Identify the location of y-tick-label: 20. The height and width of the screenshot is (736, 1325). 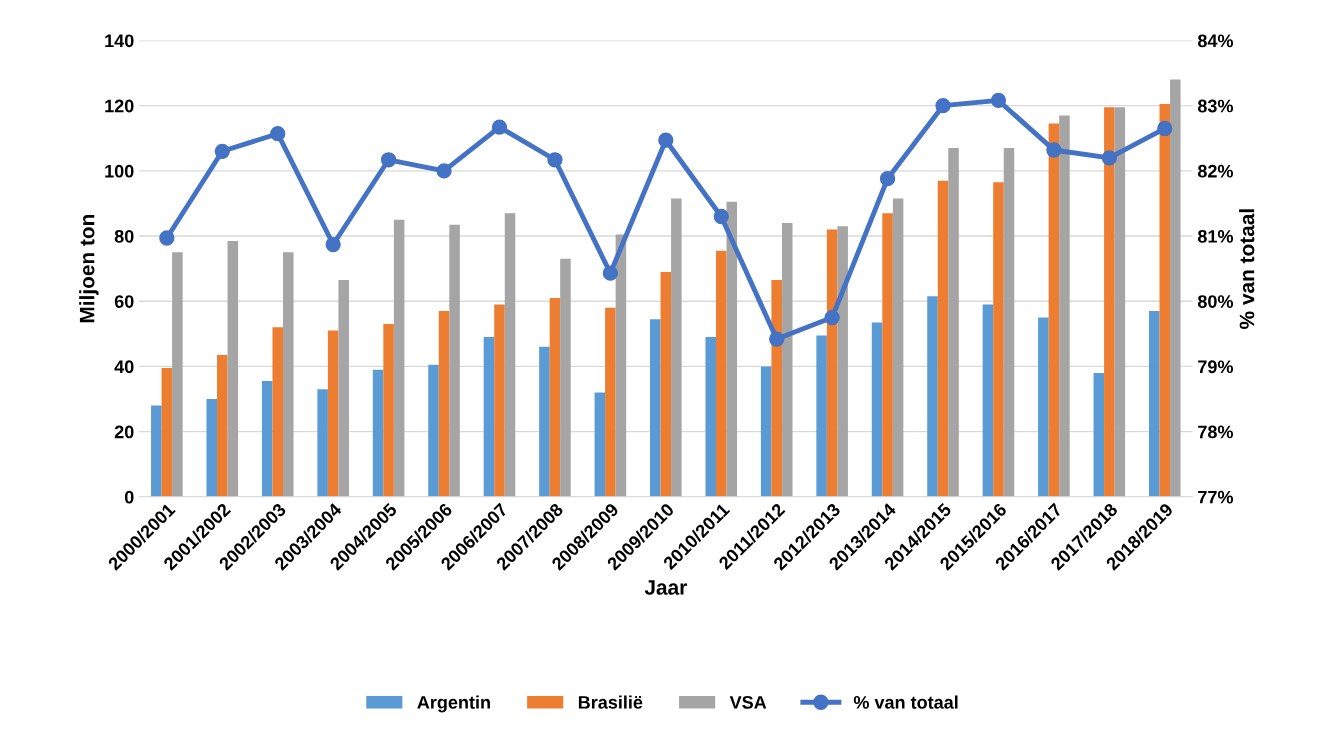
(124, 432).